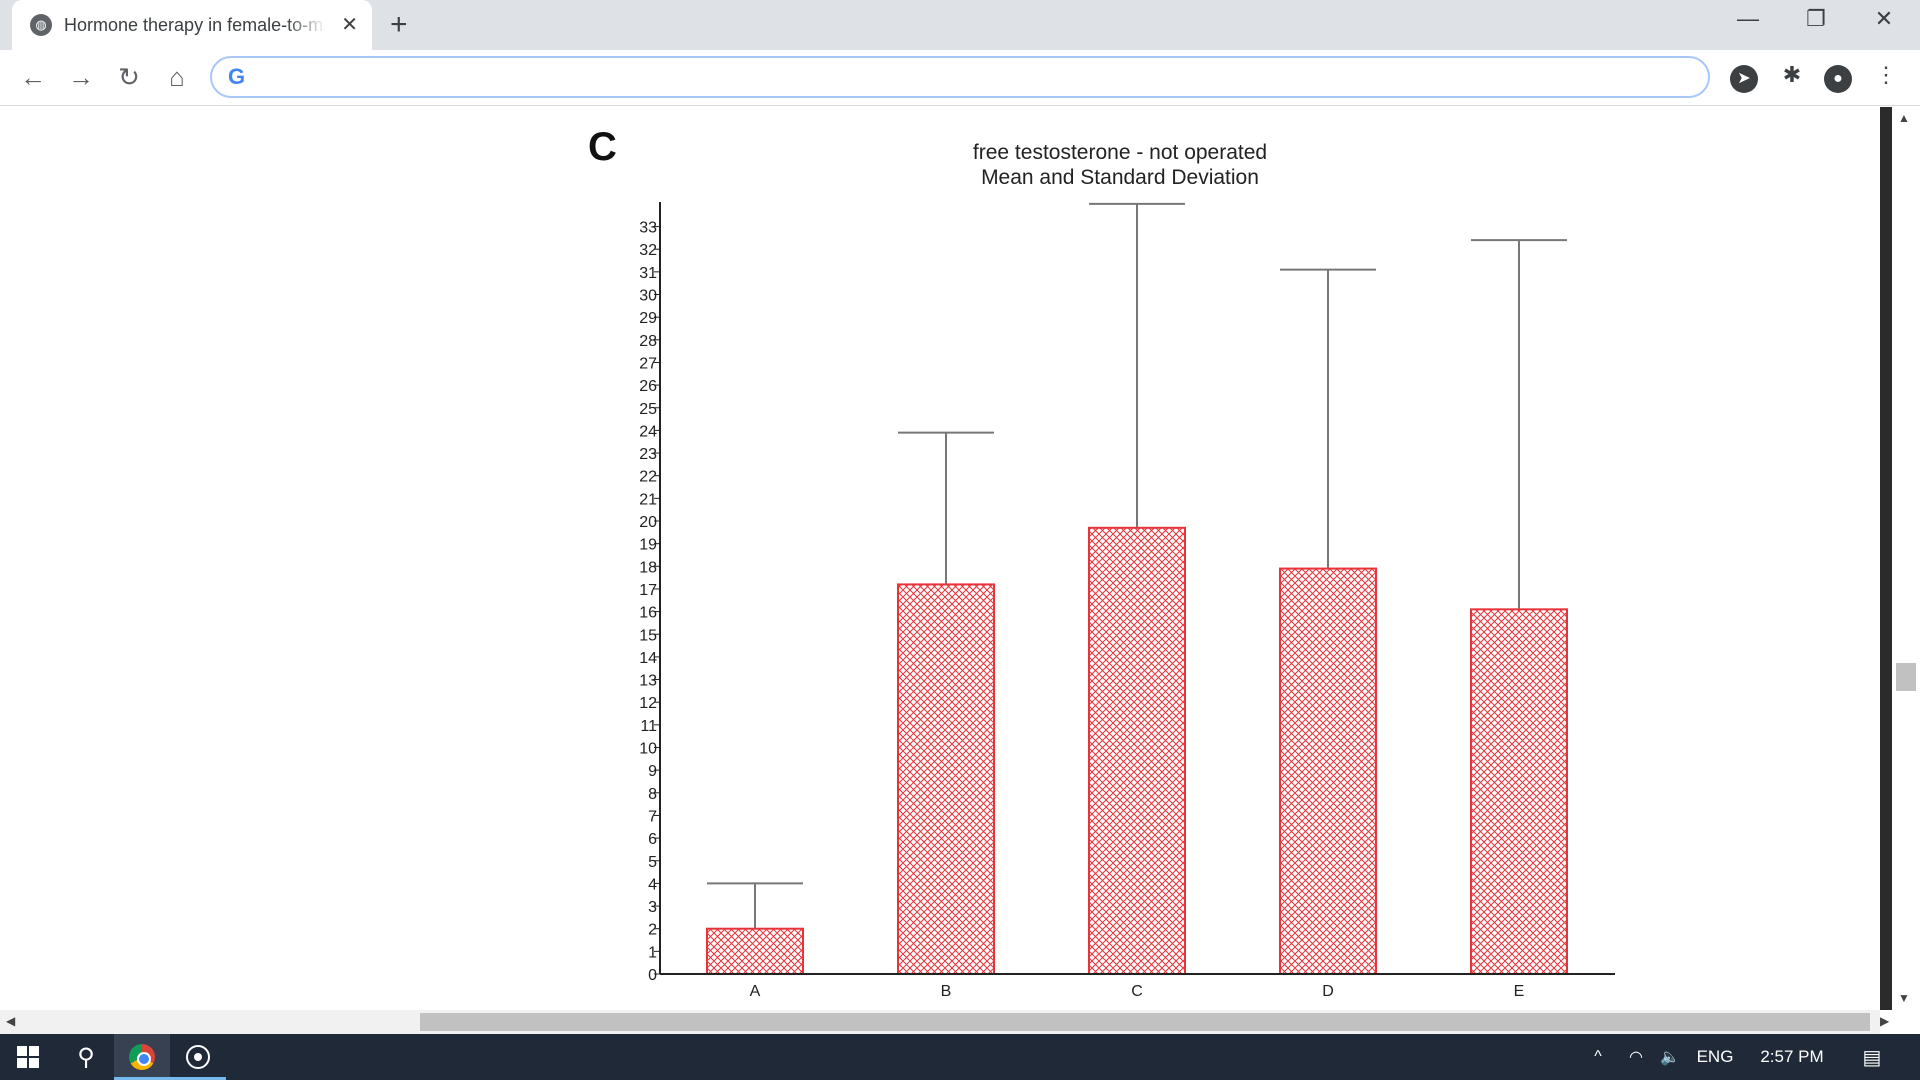 The image size is (1920, 1080). I want to click on scroll-track, so click(1886, 558).